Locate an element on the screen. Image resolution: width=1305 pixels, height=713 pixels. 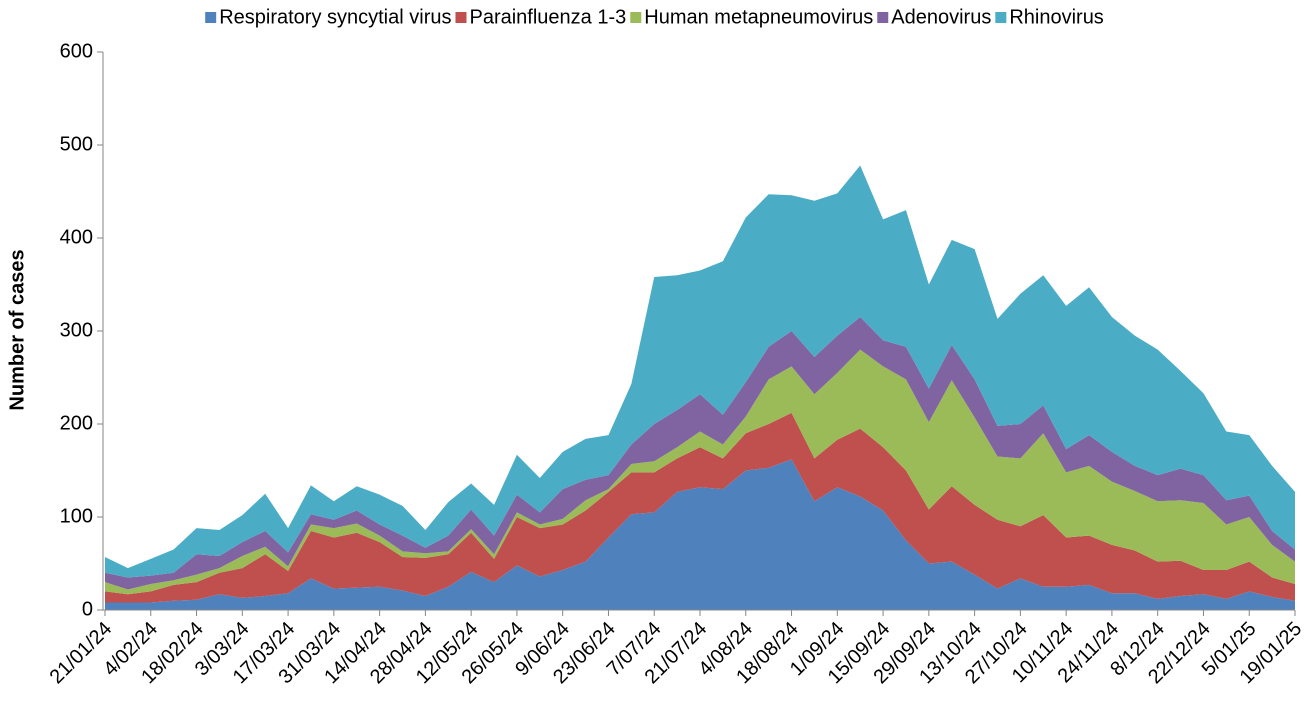
y-tick-label: 100 is located at coordinates (76, 516).